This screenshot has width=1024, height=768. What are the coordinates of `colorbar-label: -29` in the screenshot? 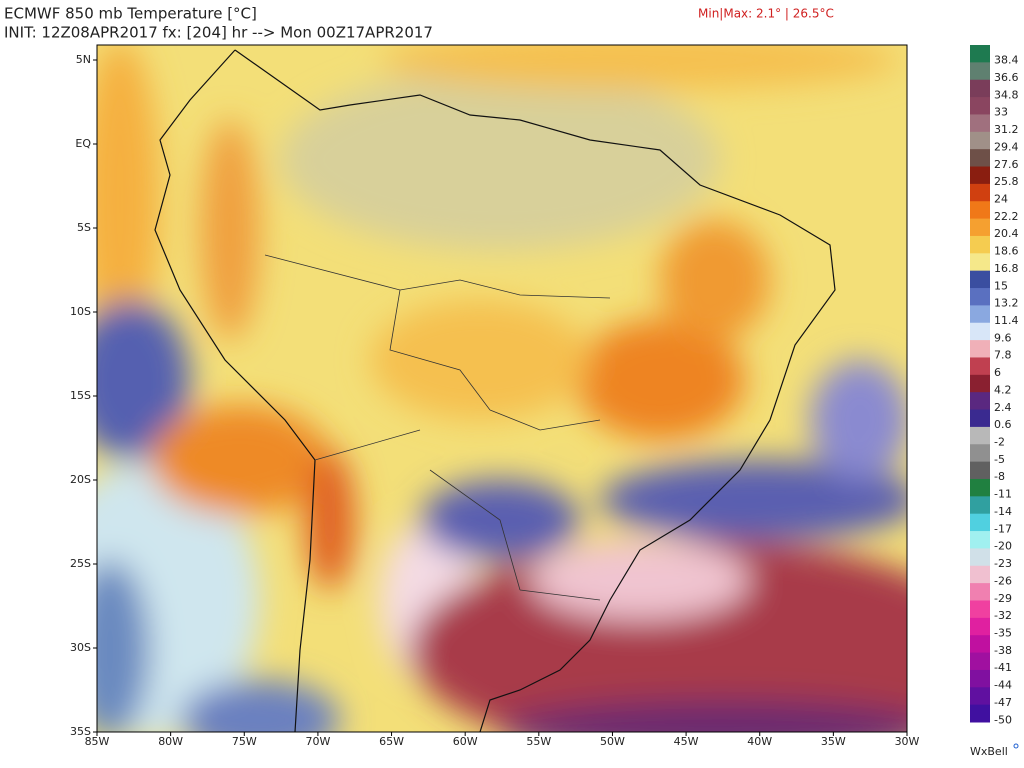 It's located at (1003, 598).